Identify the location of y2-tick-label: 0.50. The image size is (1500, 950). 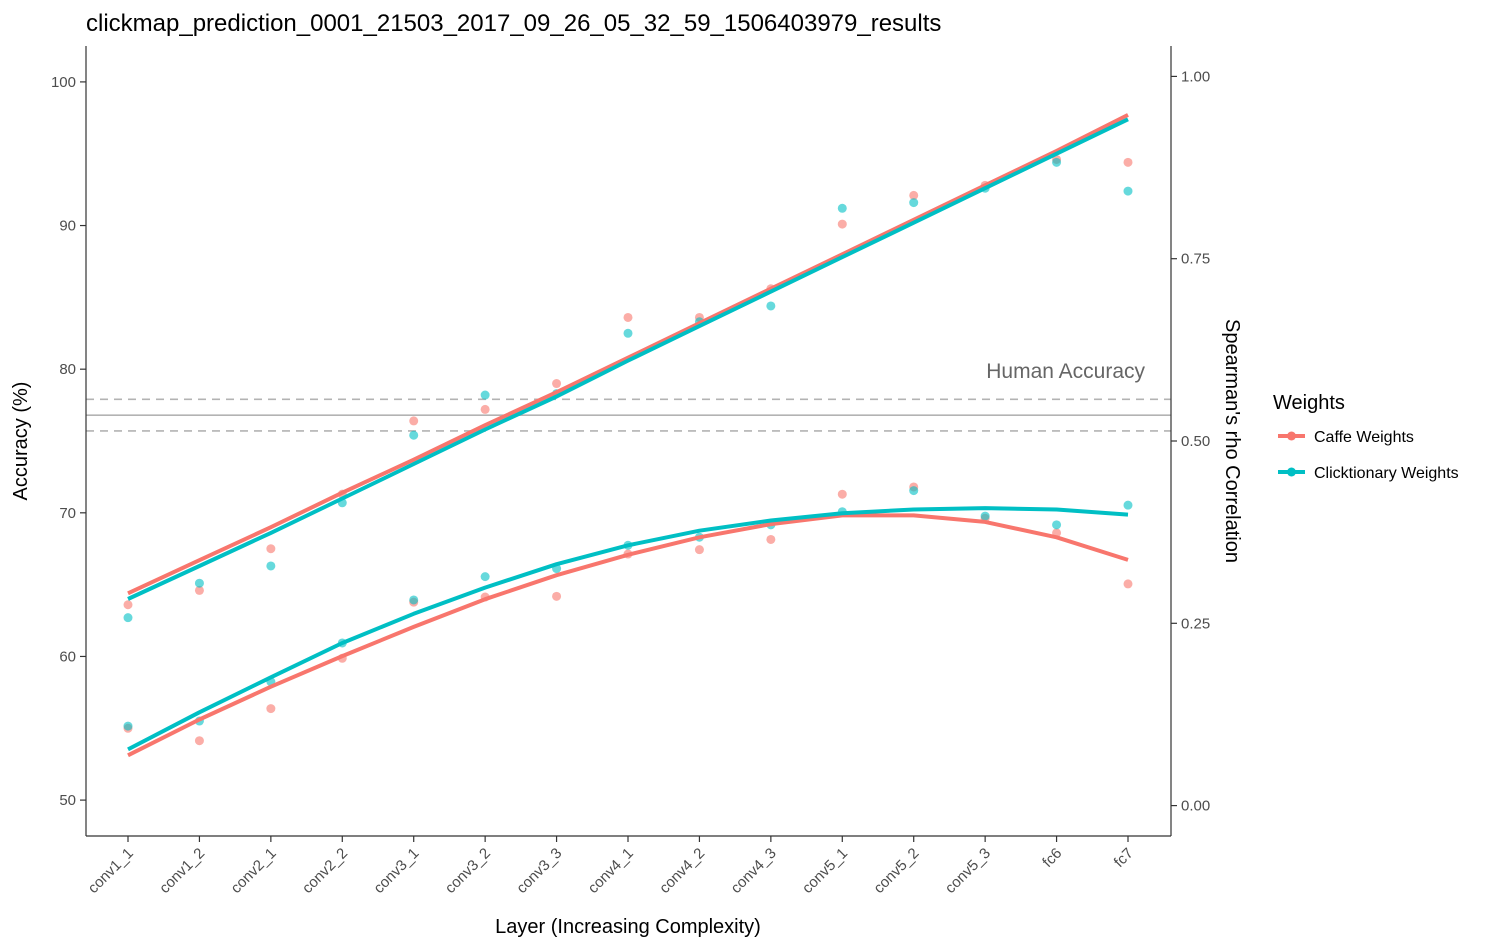
(1195, 441).